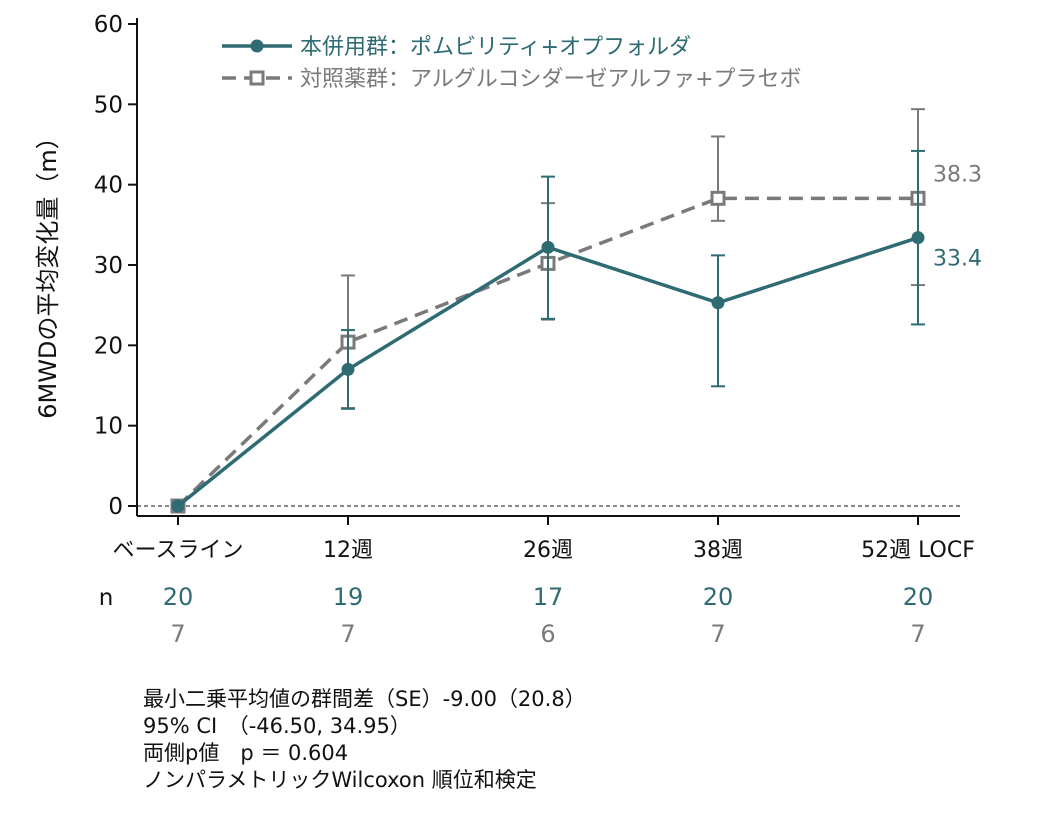  What do you see at coordinates (918, 550) in the screenshot?
I see `x-tick-label: 52週 LOCF` at bounding box center [918, 550].